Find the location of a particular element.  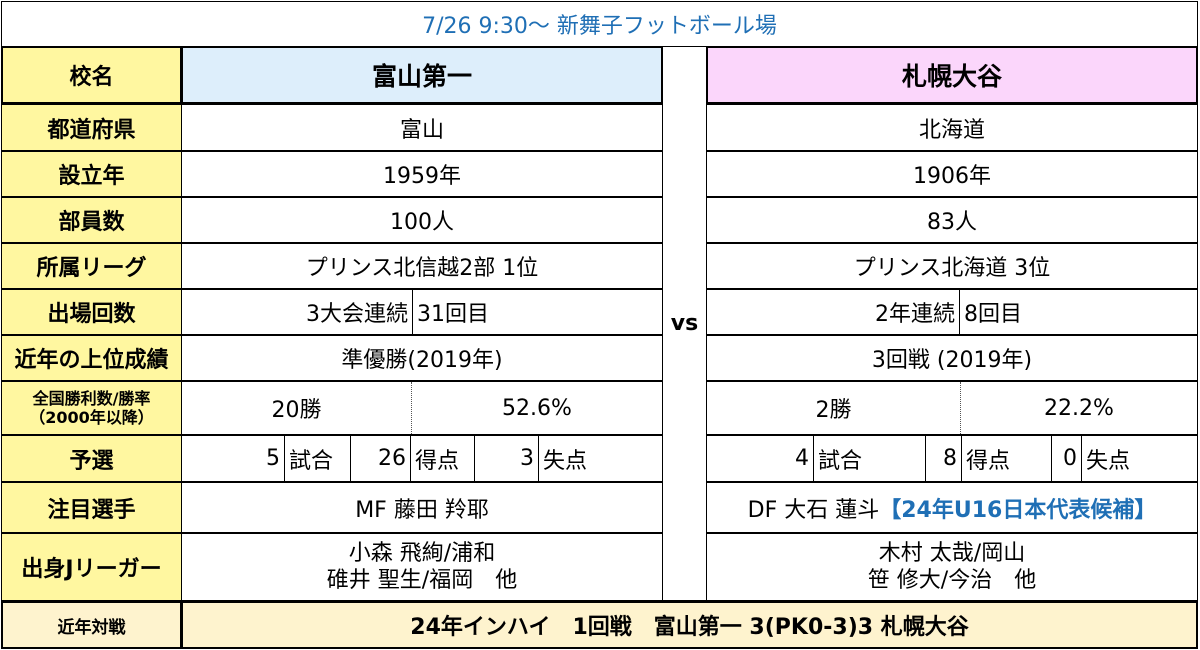

team-a-key-player: MF 藤田 羚耶 is located at coordinates (422, 507).